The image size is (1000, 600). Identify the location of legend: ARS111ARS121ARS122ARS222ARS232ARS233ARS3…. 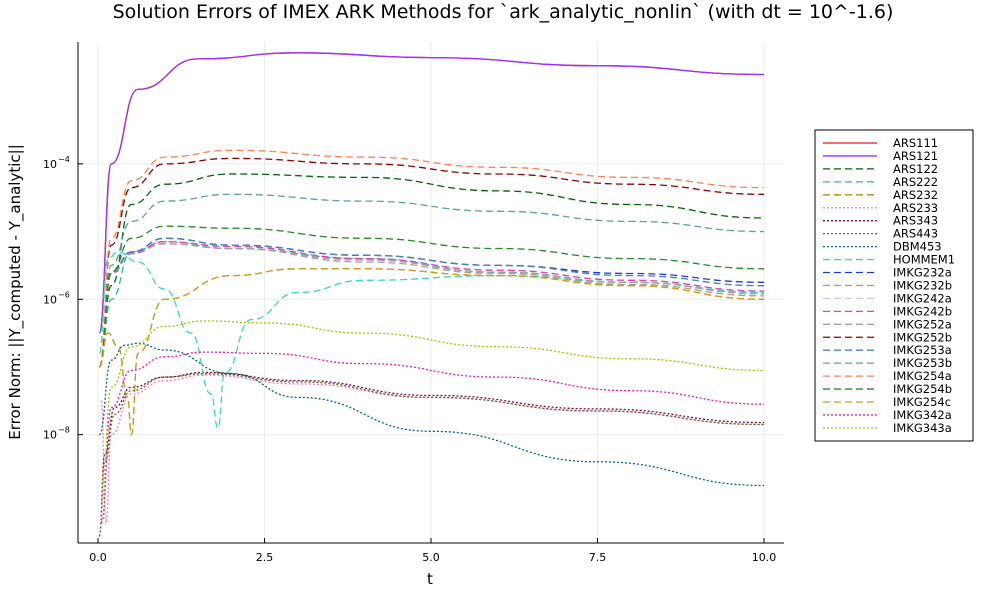
(894, 285).